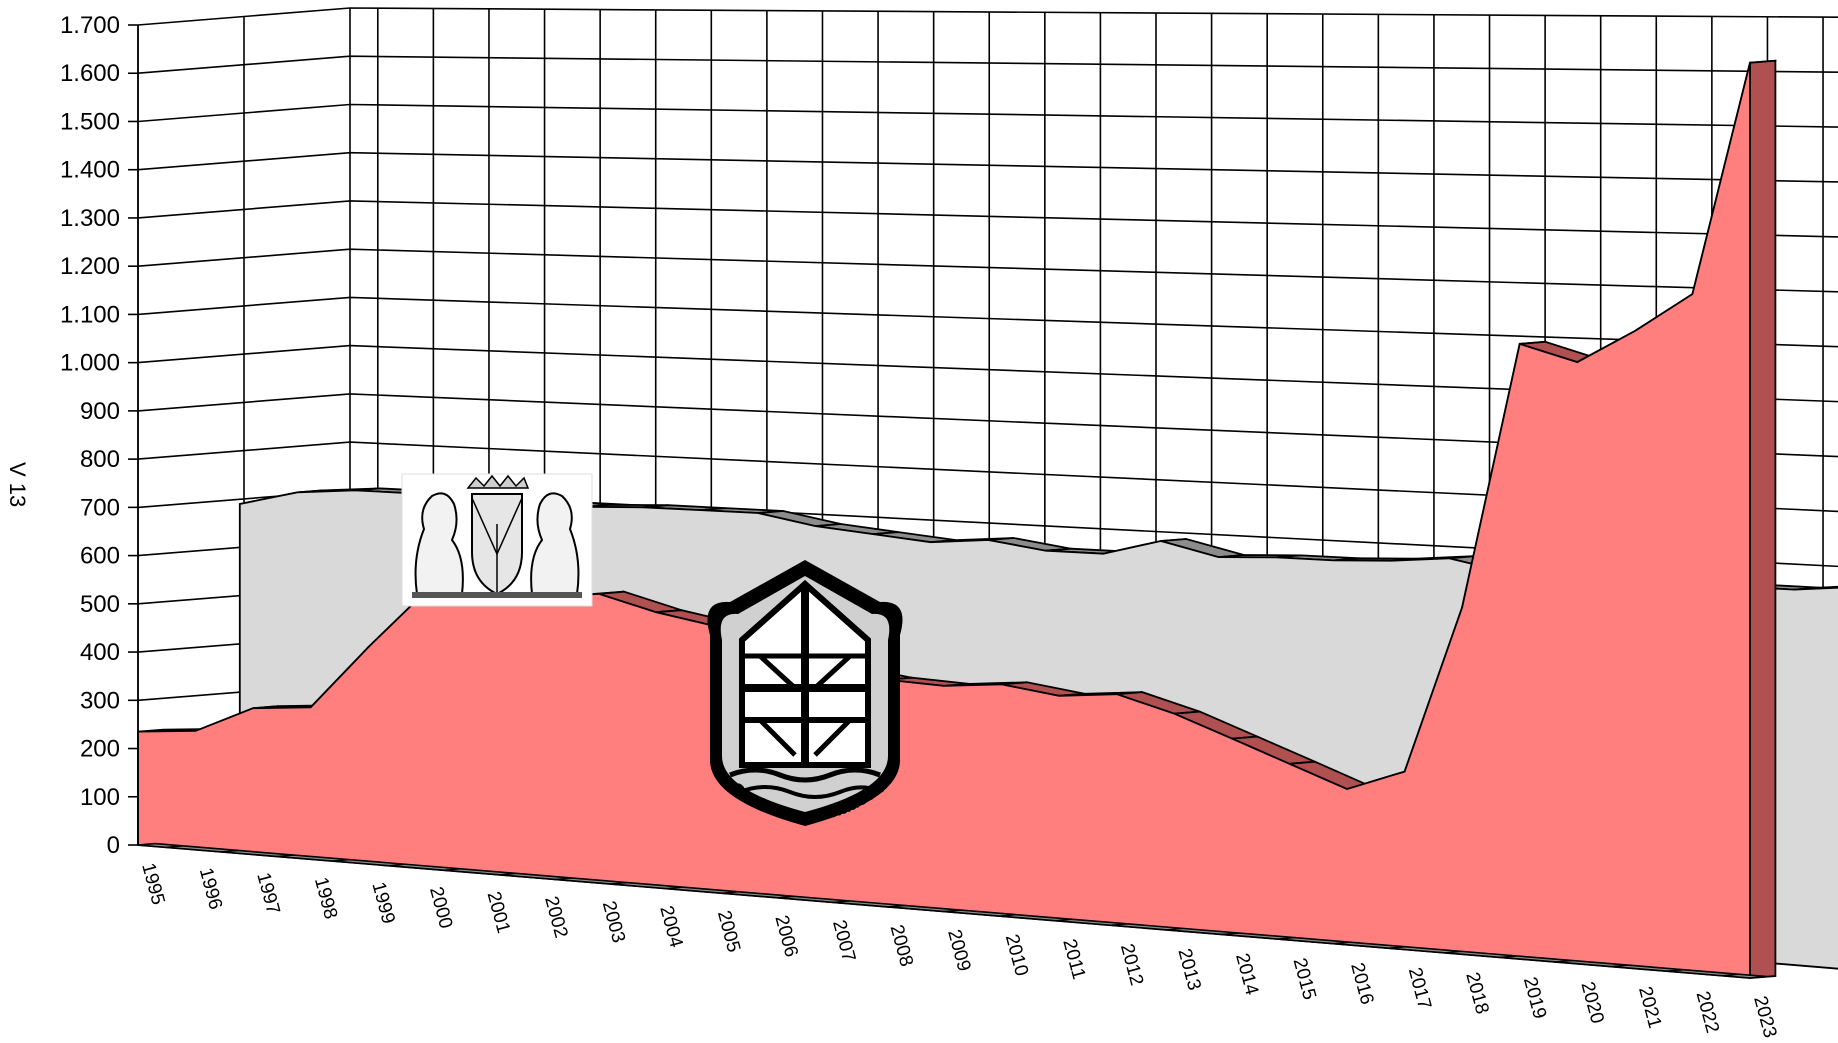  Describe the element at coordinates (497, 540) in the screenshot. I see `bavarian-coat-of-arms-logo` at that location.